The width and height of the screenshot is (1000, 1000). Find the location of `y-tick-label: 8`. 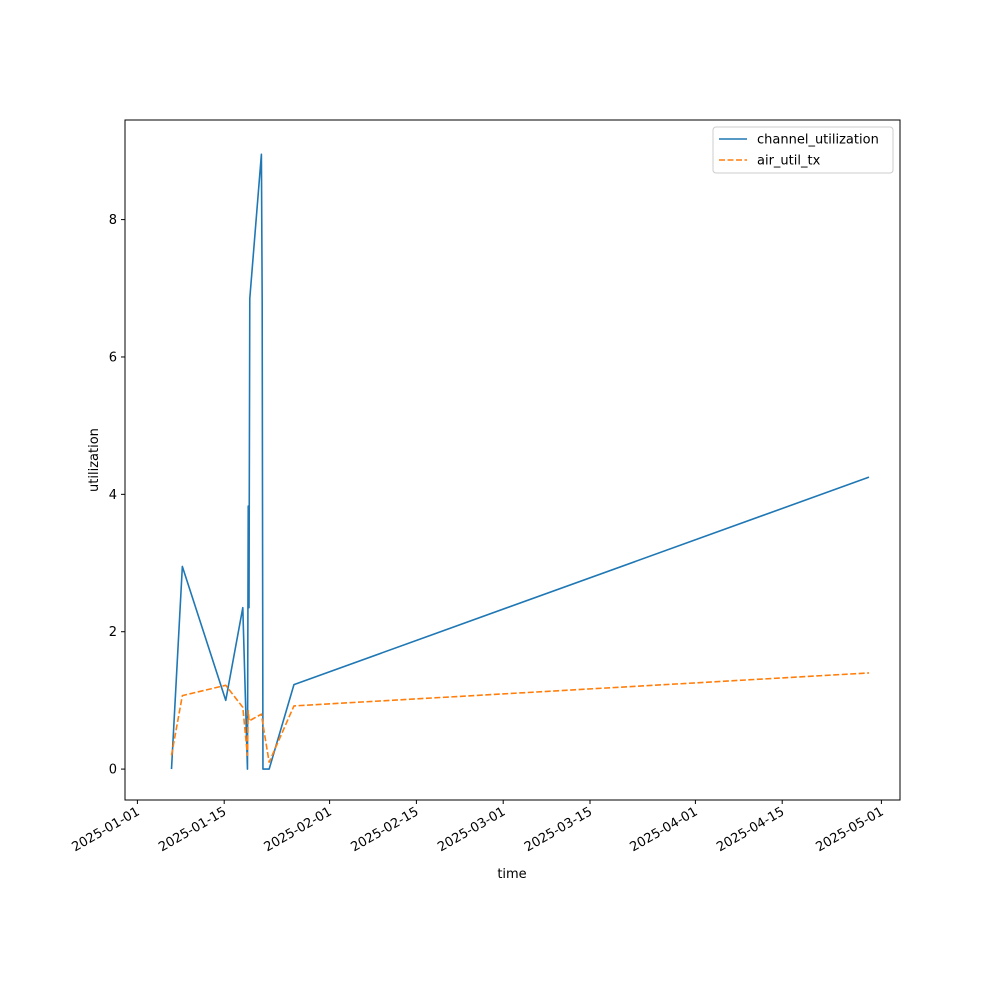

y-tick-label: 8 is located at coordinates (113, 220).